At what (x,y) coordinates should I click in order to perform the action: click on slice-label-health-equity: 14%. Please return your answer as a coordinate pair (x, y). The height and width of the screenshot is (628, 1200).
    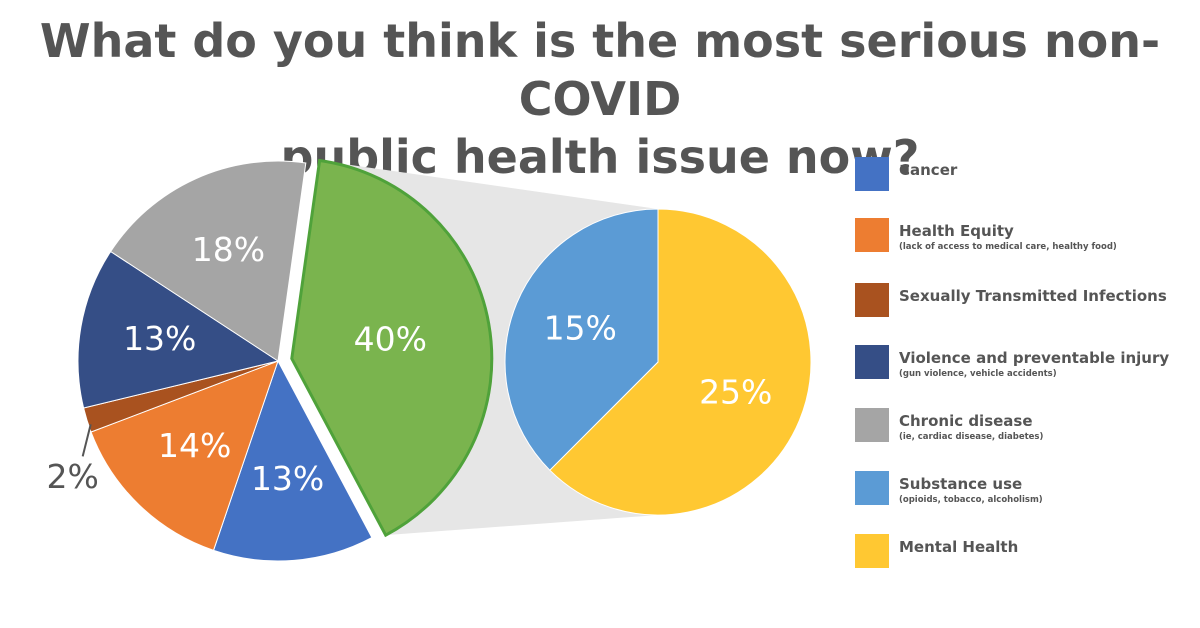
    Looking at the image, I should click on (194, 445).